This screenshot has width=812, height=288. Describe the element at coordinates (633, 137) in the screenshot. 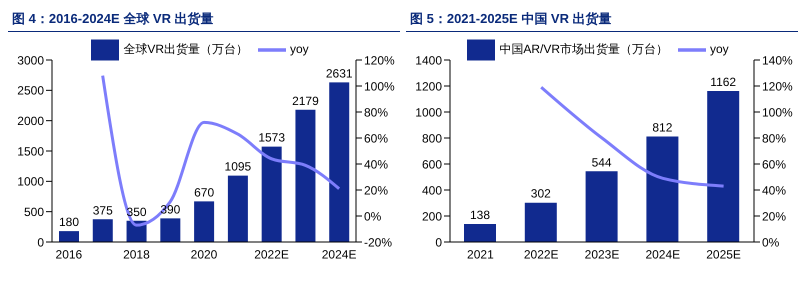

I see `line-series` at that location.